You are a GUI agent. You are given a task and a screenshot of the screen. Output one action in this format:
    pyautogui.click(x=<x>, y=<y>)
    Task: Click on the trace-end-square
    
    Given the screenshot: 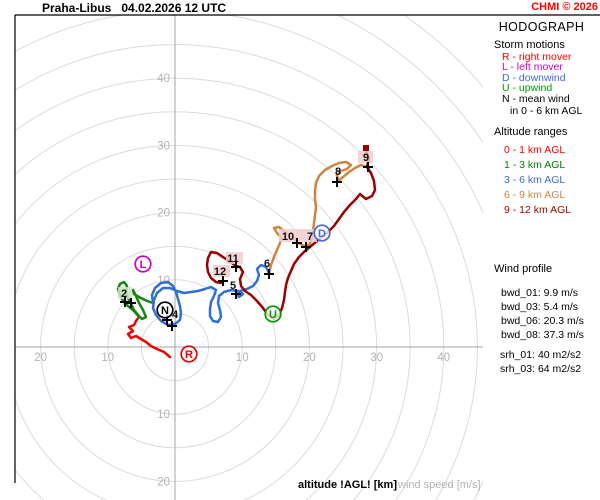 What is the action you would take?
    pyautogui.click(x=366, y=148)
    